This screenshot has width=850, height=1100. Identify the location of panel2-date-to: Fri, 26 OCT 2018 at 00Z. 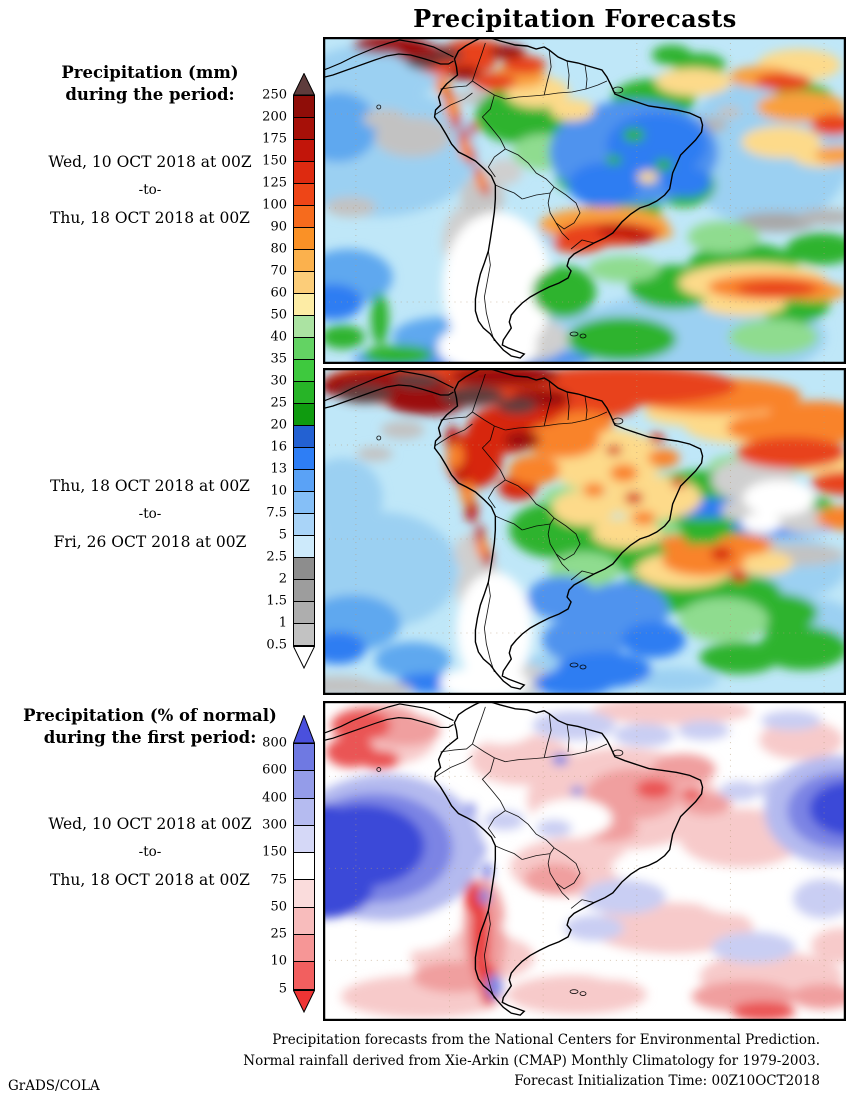
(150, 542).